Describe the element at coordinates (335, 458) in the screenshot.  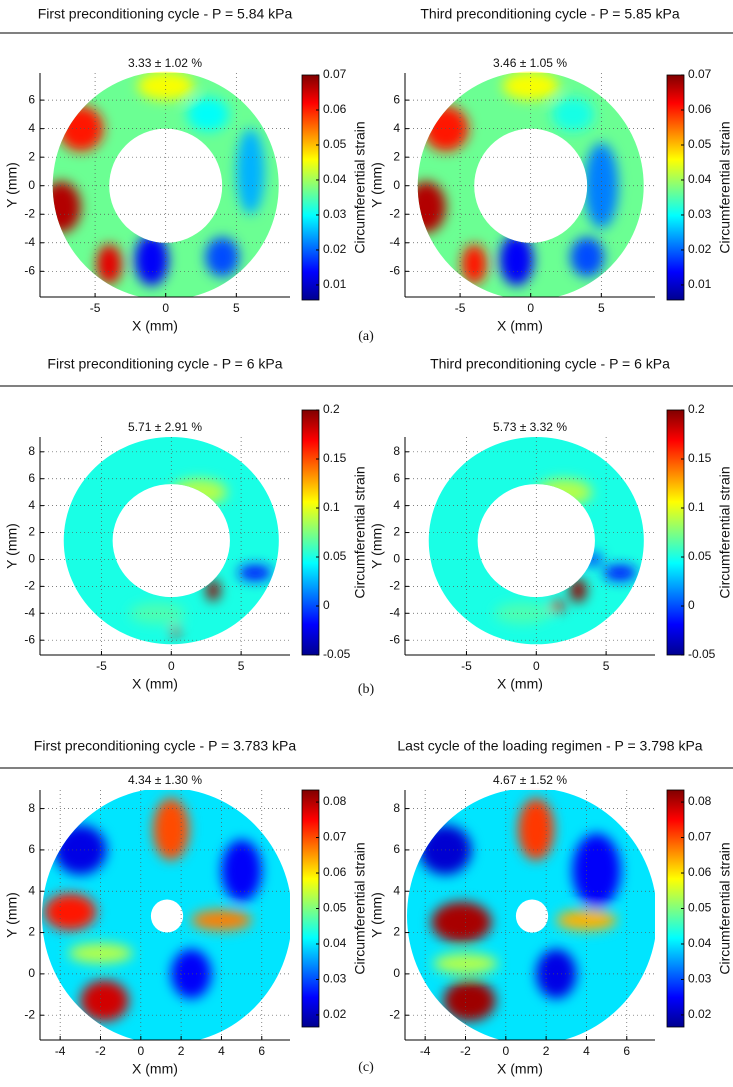
I see `colorbar-tick-label: 0.15` at that location.